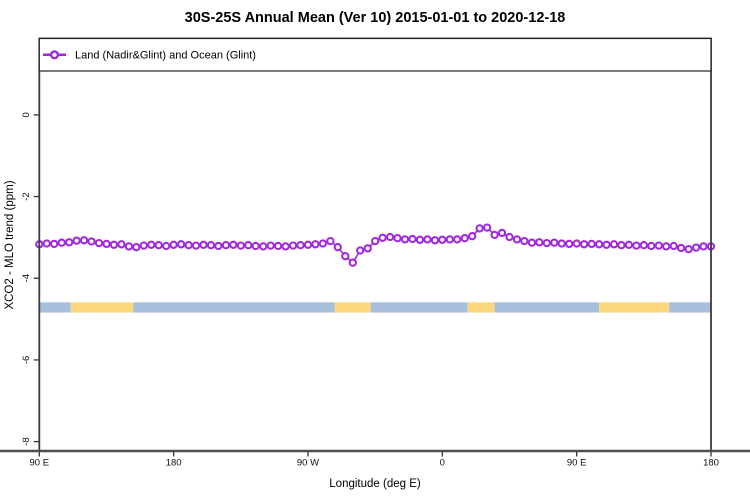  What do you see at coordinates (26, 441) in the screenshot?
I see `y-tick-label: -8` at bounding box center [26, 441].